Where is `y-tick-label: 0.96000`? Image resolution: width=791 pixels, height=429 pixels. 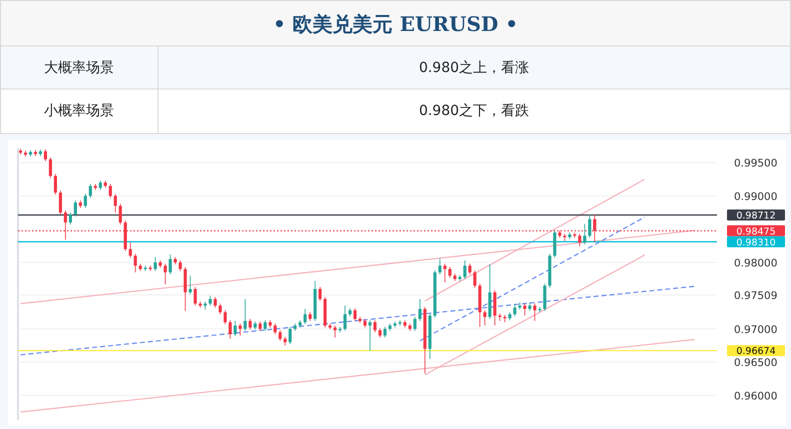
y-tick-label: 0.96000 is located at coordinates (756, 396).